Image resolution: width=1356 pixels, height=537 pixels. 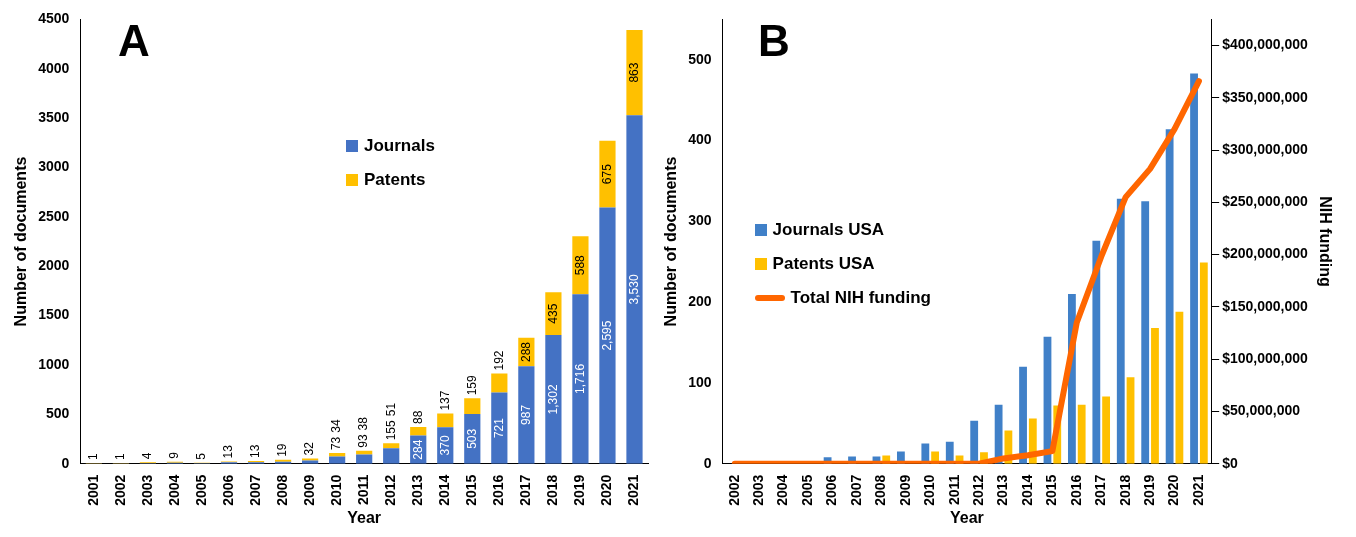 I want to click on y2-tick-label: $300,000,000, so click(x=1265, y=148).